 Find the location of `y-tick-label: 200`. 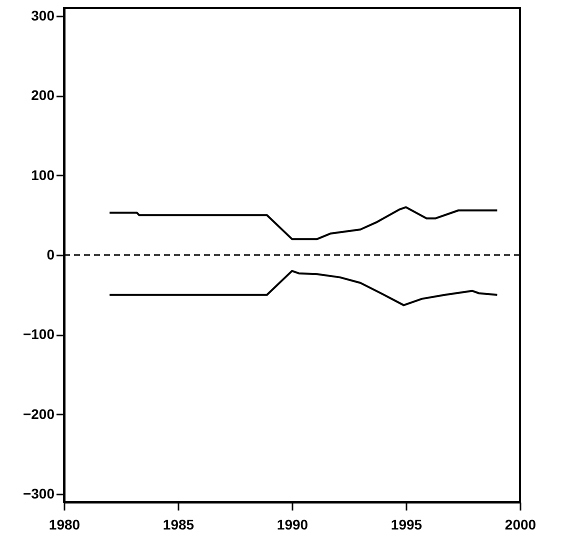

y-tick-label: 200 is located at coordinates (43, 95).